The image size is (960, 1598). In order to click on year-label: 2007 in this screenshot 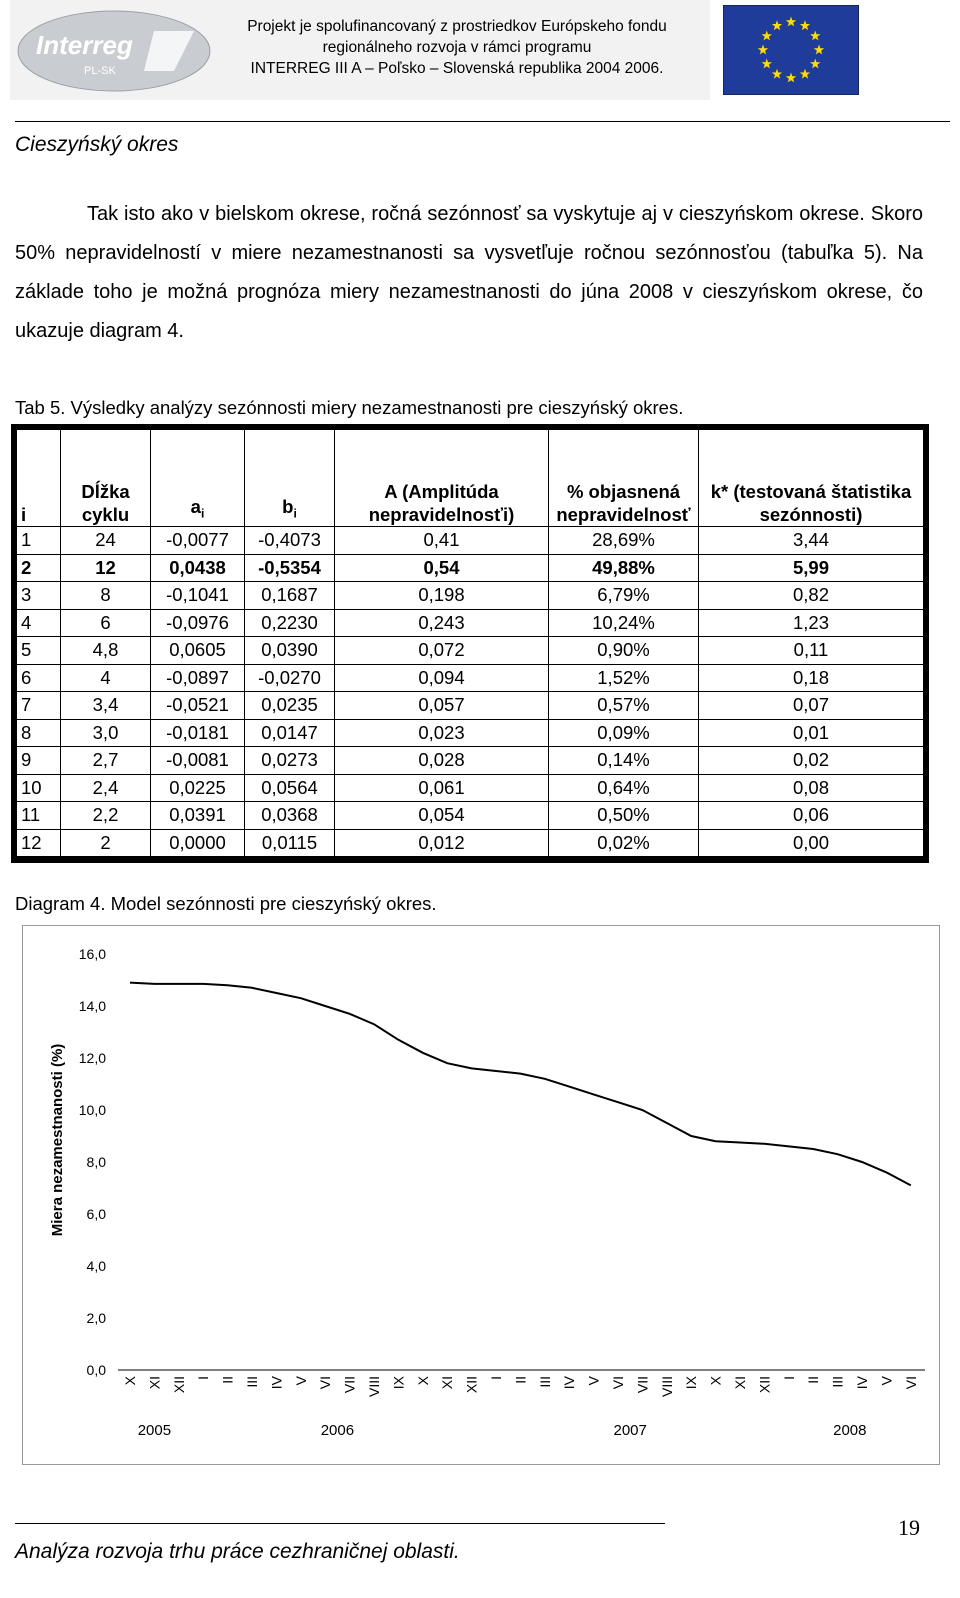, I will do `click(630, 1430)`.